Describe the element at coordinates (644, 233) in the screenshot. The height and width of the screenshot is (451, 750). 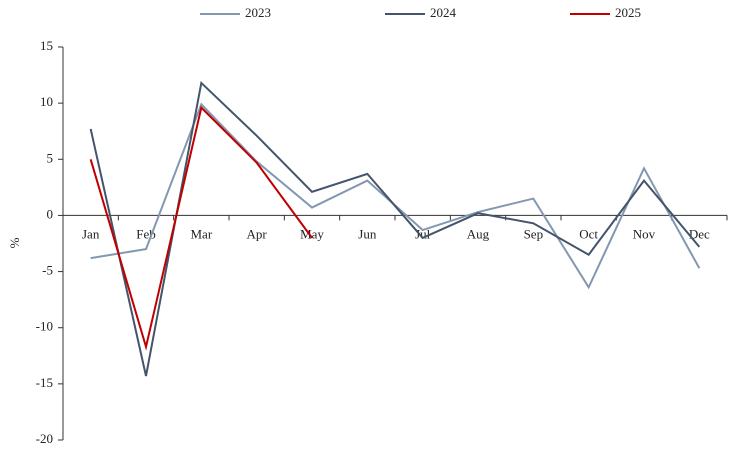
I see `x-tick-label: Nov` at that location.